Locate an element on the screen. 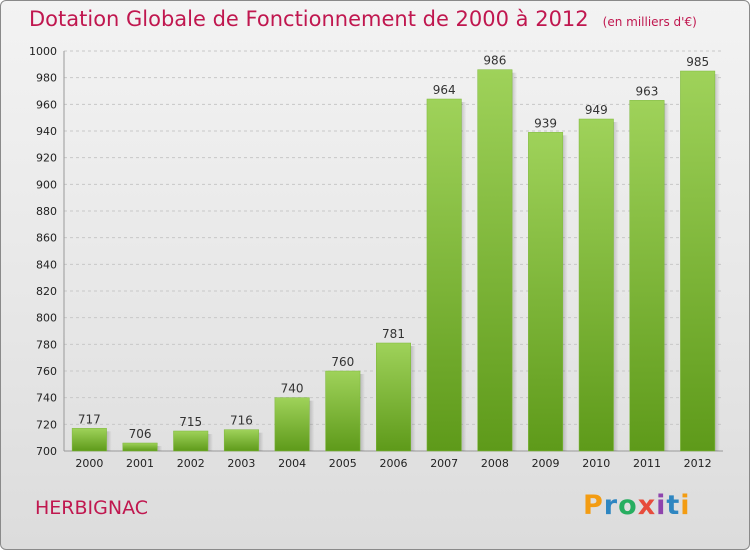 The image size is (750, 550). bar-2000 is located at coordinates (89, 440).